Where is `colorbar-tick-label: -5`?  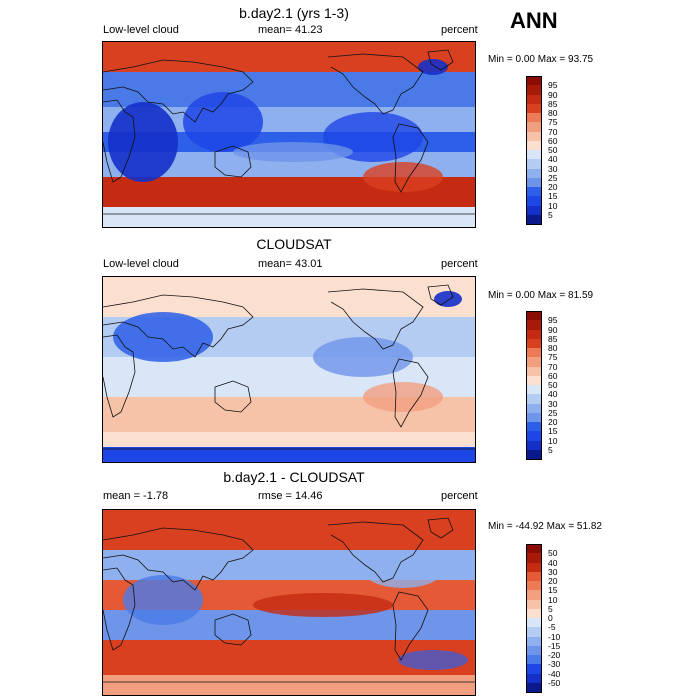 colorbar-tick-label: -5 is located at coordinates (552, 627).